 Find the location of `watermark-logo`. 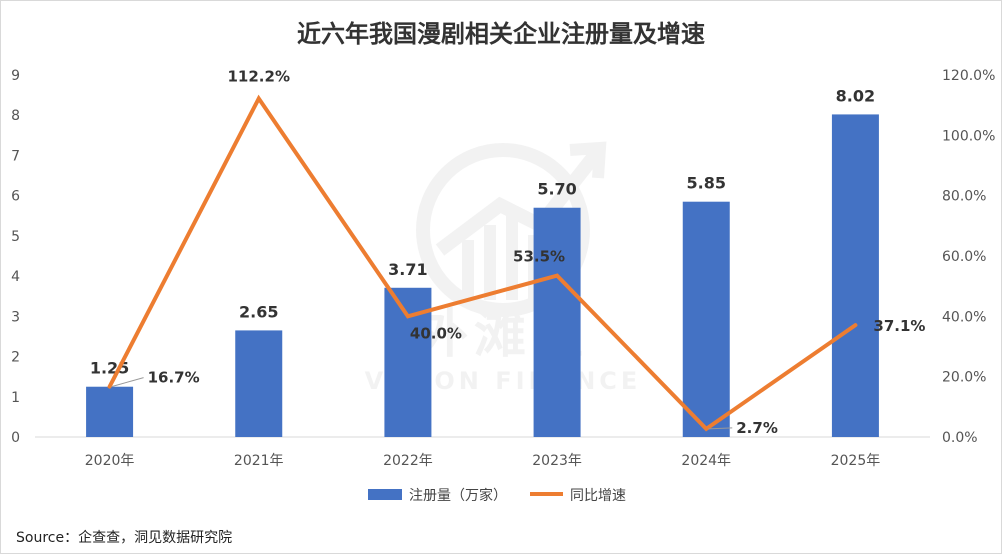

watermark-logo is located at coordinates (511, 229).